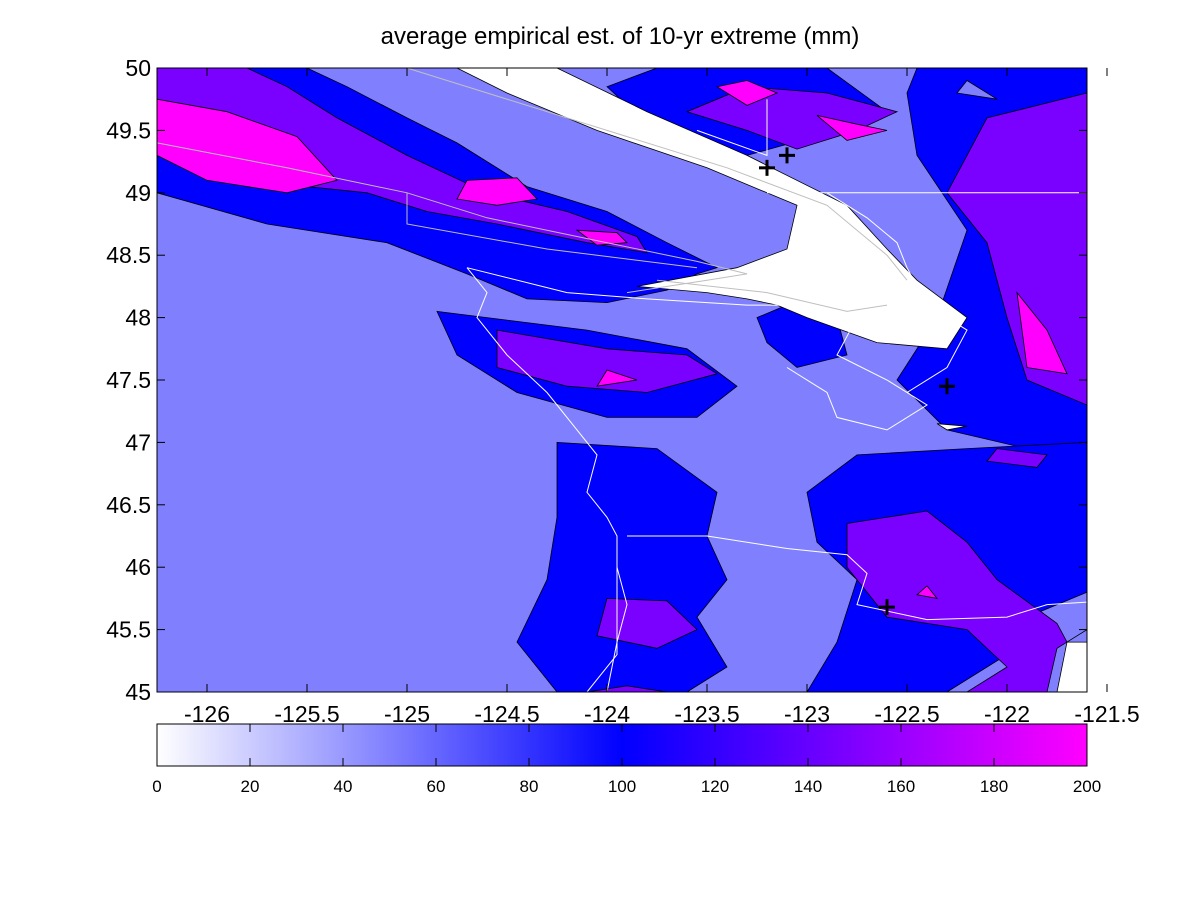 Image resolution: width=1200 pixels, height=900 pixels. I want to click on colorbar-ticks: 0 20 40 60 80 100 120 140 160 180 200, so click(626, 760).